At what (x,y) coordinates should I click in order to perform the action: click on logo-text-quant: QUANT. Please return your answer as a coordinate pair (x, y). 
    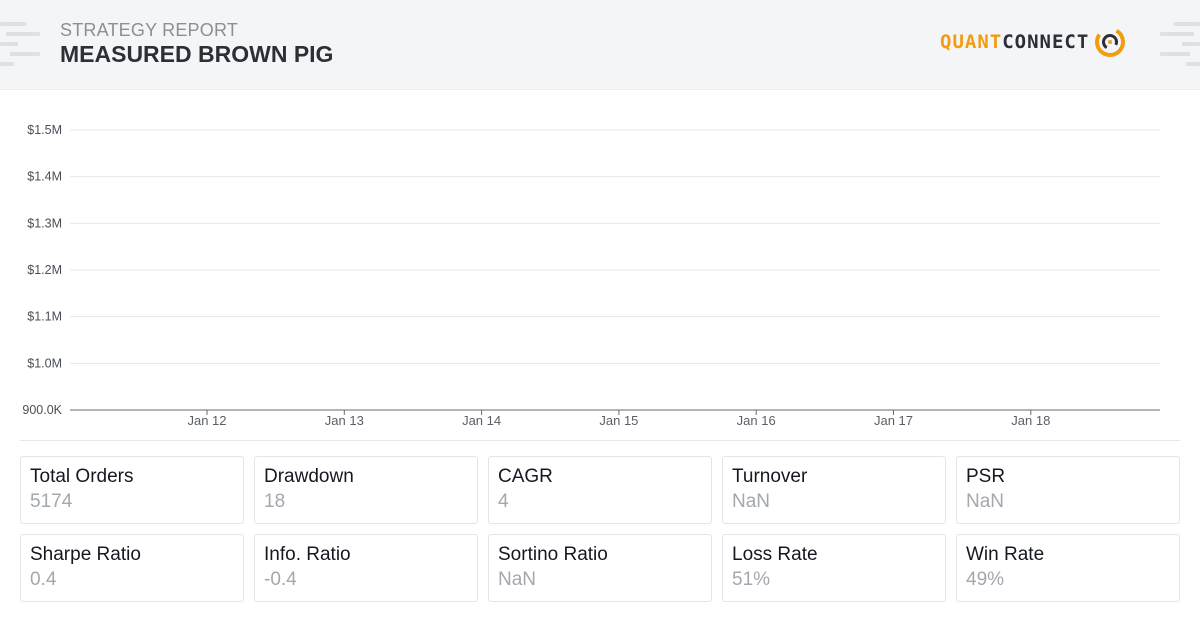
    Looking at the image, I should click on (971, 42).